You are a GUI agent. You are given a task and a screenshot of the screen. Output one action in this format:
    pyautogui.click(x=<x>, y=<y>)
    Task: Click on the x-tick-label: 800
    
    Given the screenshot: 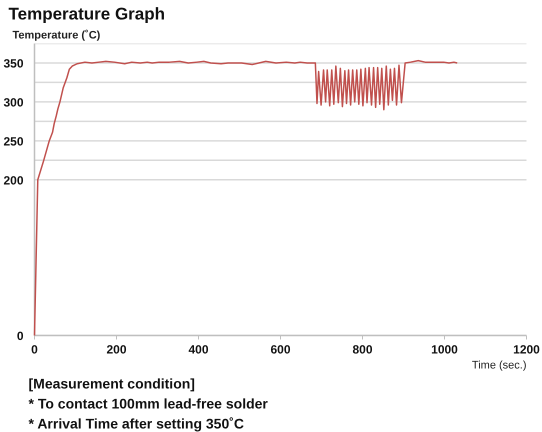 What is the action you would take?
    pyautogui.click(x=362, y=349)
    